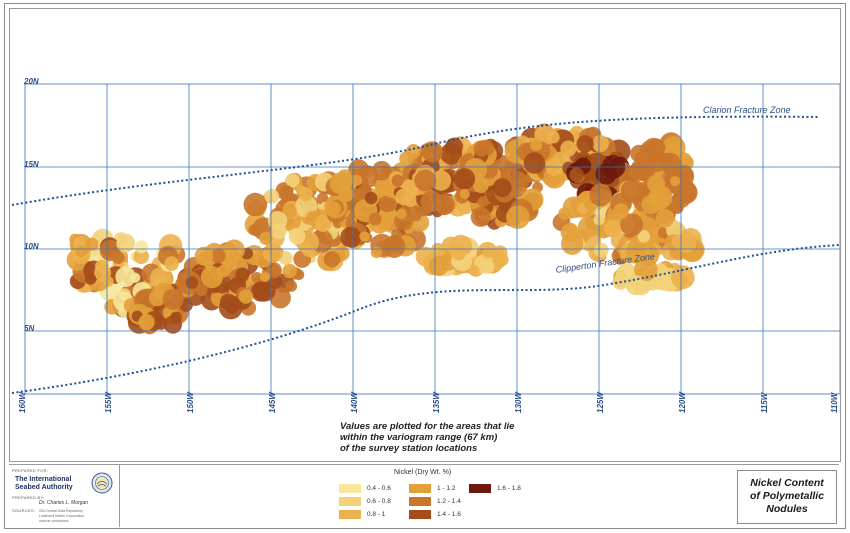  I want to click on legend-item-label: 1.4 - 1.6, so click(449, 514).